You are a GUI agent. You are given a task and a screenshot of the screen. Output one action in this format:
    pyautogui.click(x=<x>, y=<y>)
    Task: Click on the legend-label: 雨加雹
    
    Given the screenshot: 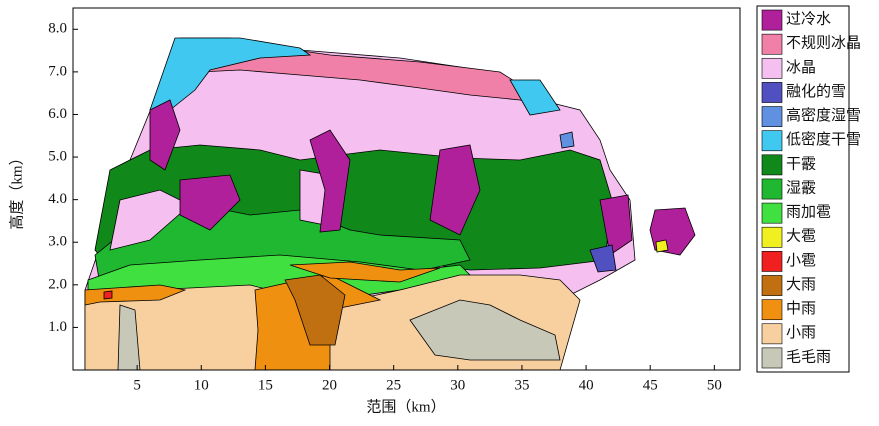 What is the action you would take?
    pyautogui.click(x=808, y=212)
    